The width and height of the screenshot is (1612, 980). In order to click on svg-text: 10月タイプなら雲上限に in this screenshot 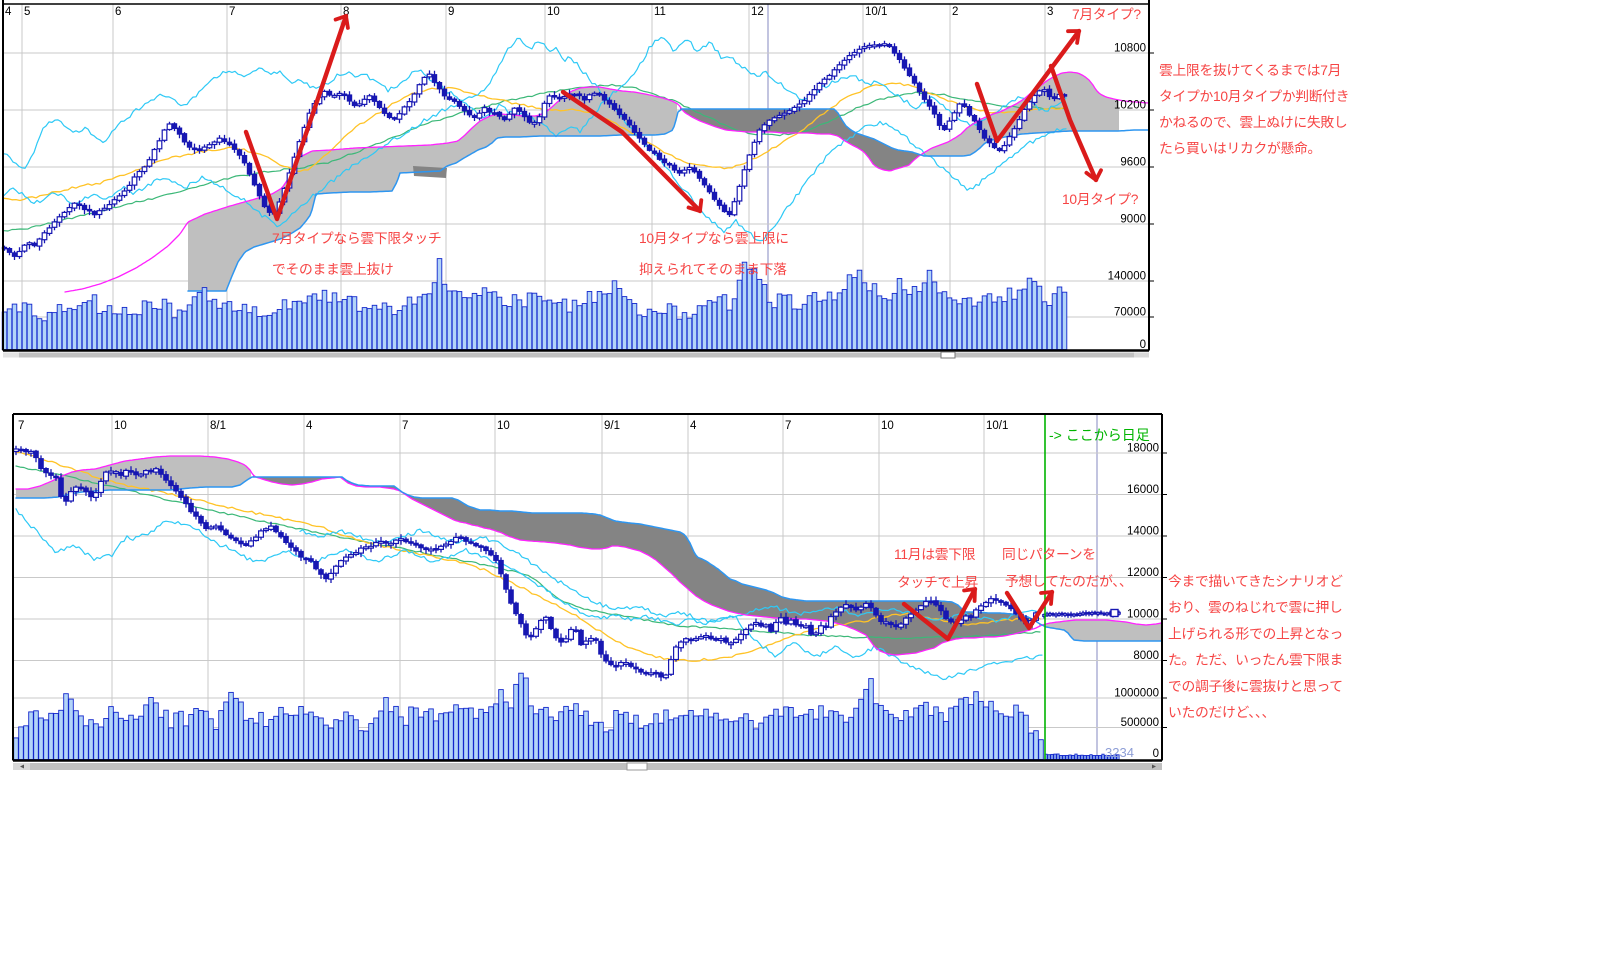, I will do `click(714, 238)`.